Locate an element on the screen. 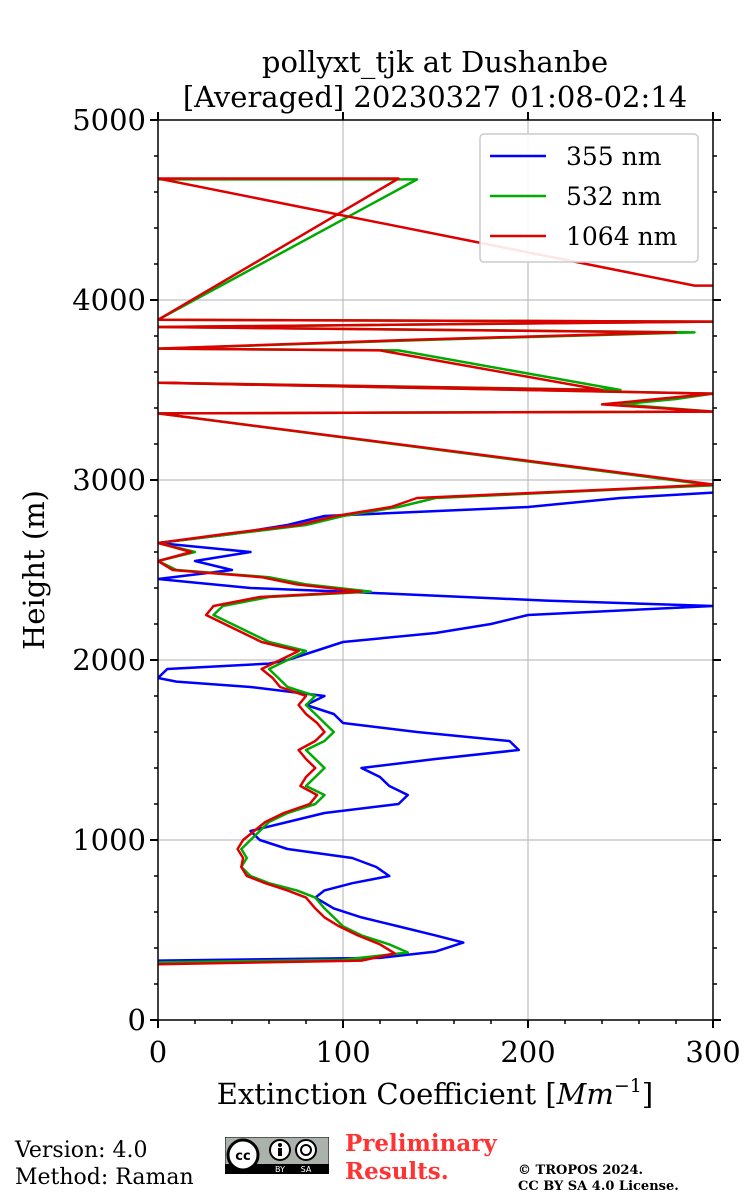 Image resolution: width=750 pixels, height=1200 pixels. x-tick-label-2: 200 is located at coordinates (527, 1052).